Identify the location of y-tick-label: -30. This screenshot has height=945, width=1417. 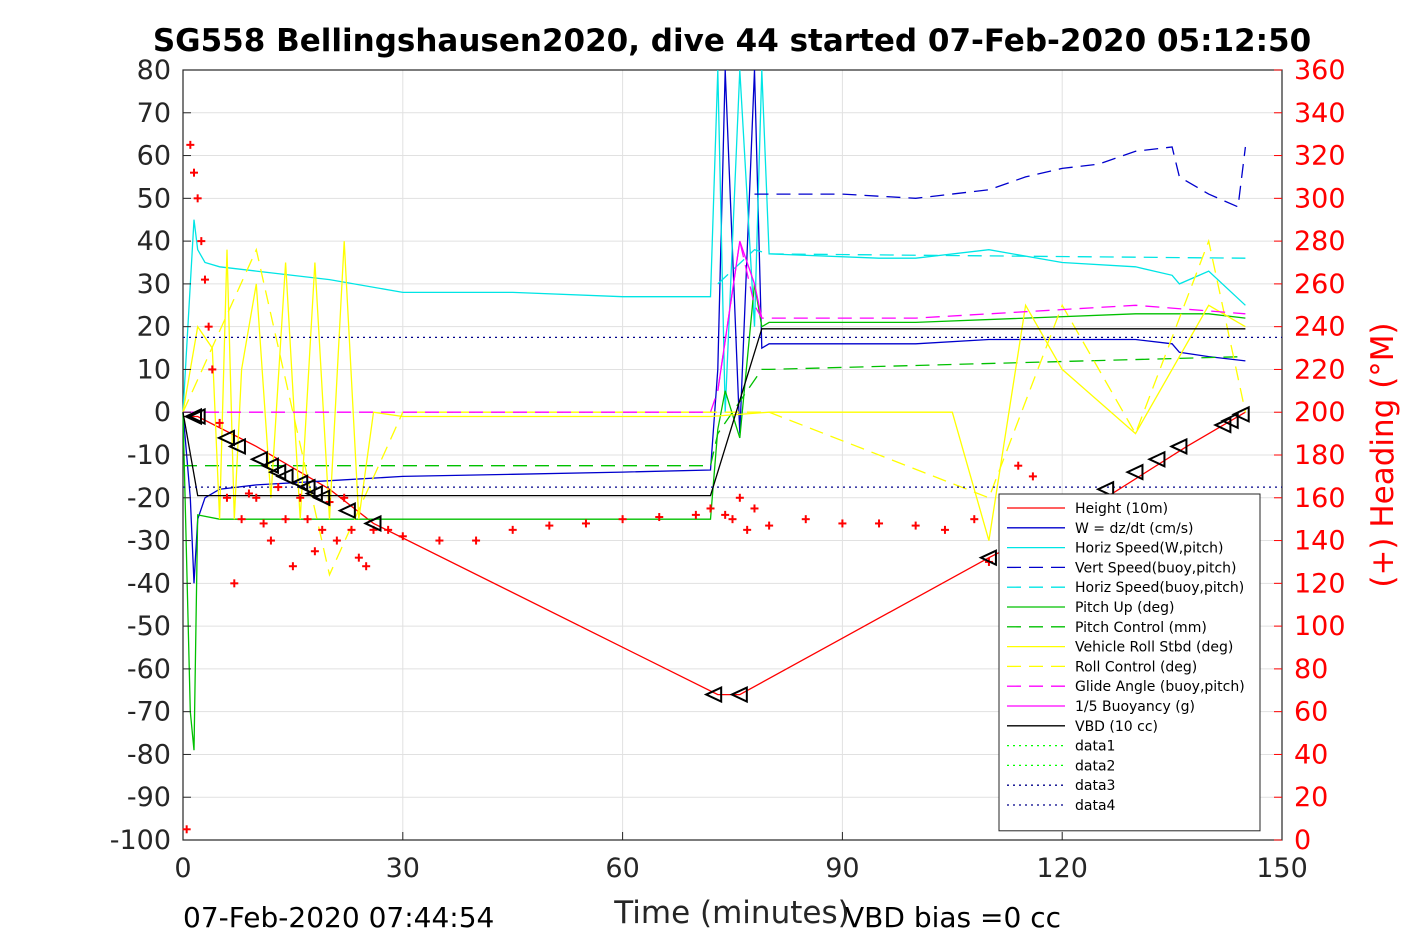
(149, 541).